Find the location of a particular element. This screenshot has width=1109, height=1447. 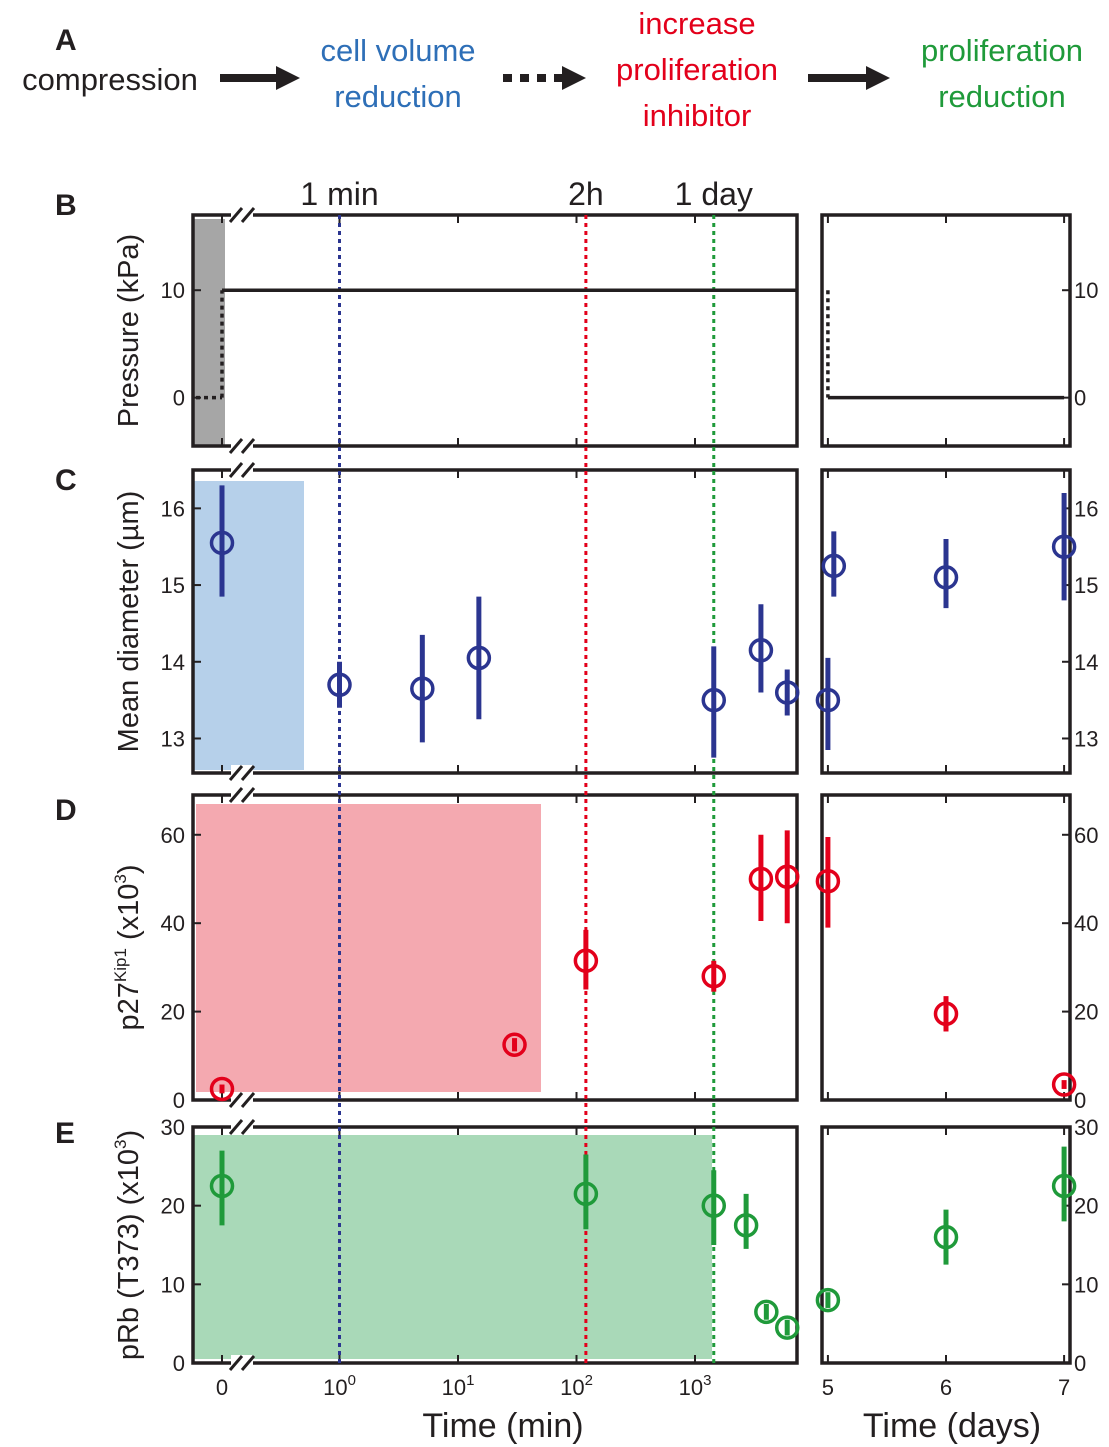

y-tick-label: 60 is located at coordinates (173, 835).